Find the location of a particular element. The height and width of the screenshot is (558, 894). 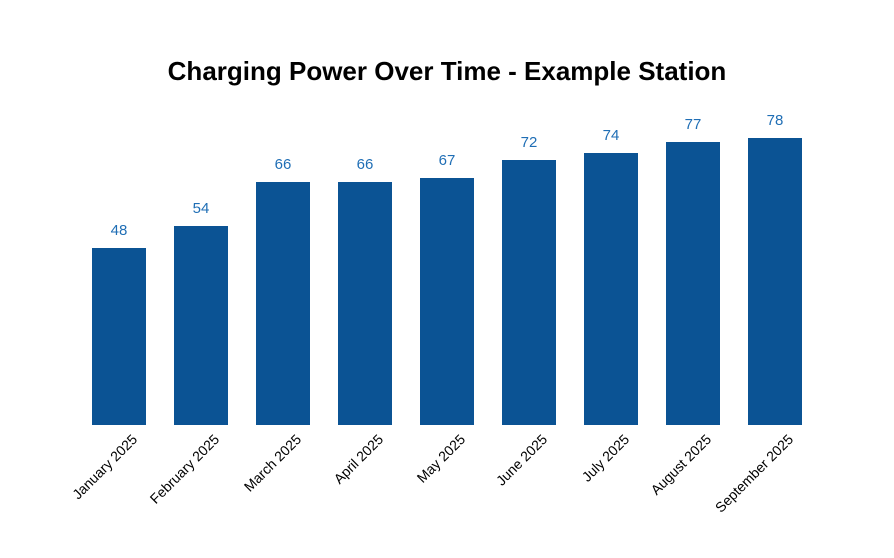

bar-value-label: 67 is located at coordinates (447, 160).